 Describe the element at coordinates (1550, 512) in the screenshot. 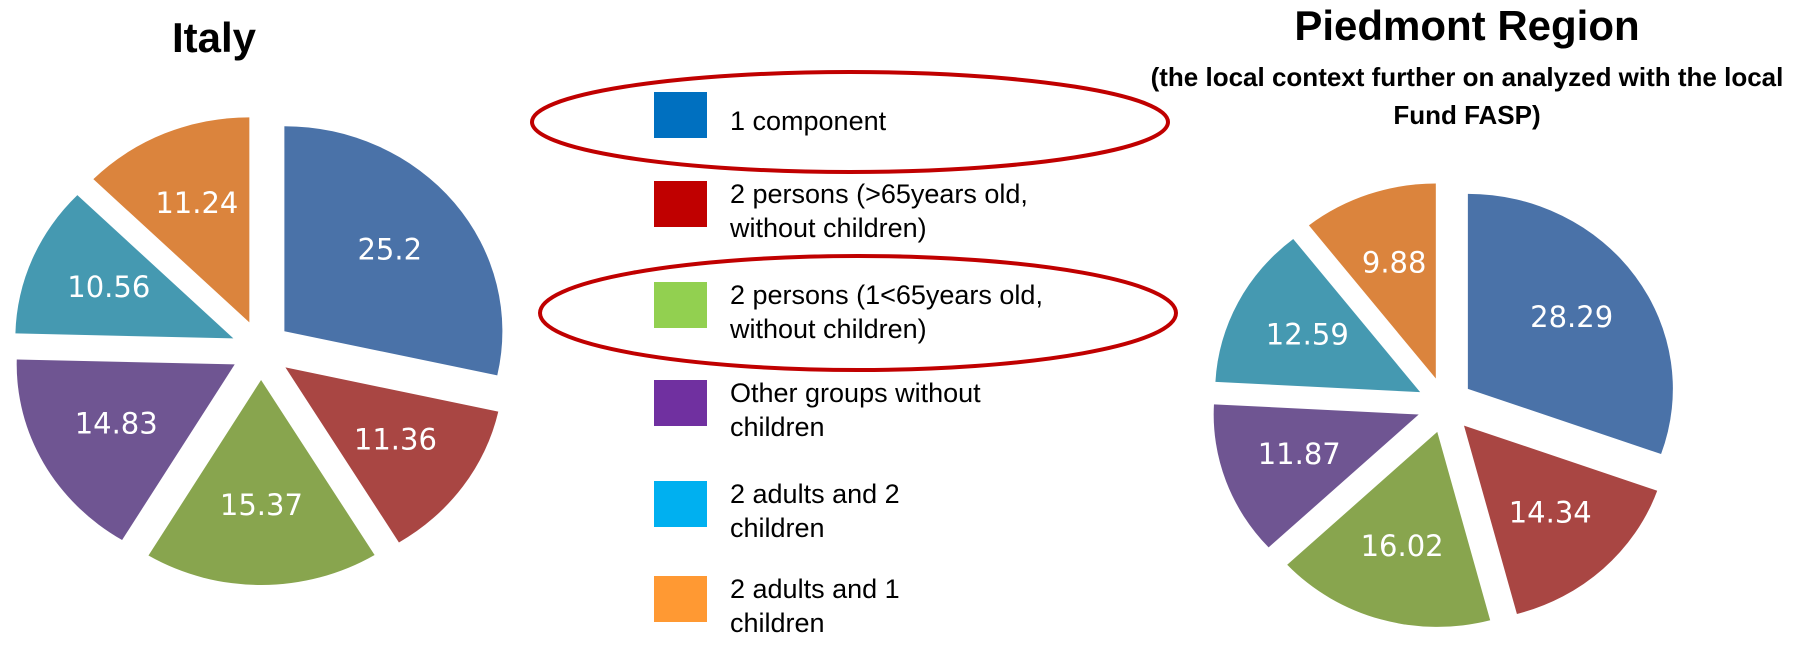

I see `slice-label: 14.34` at that location.